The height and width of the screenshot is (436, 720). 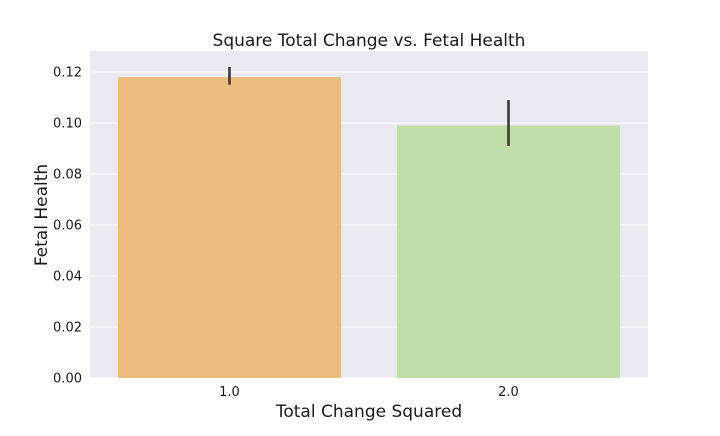 I want to click on y-tick-label: 0.06, so click(x=67, y=226).